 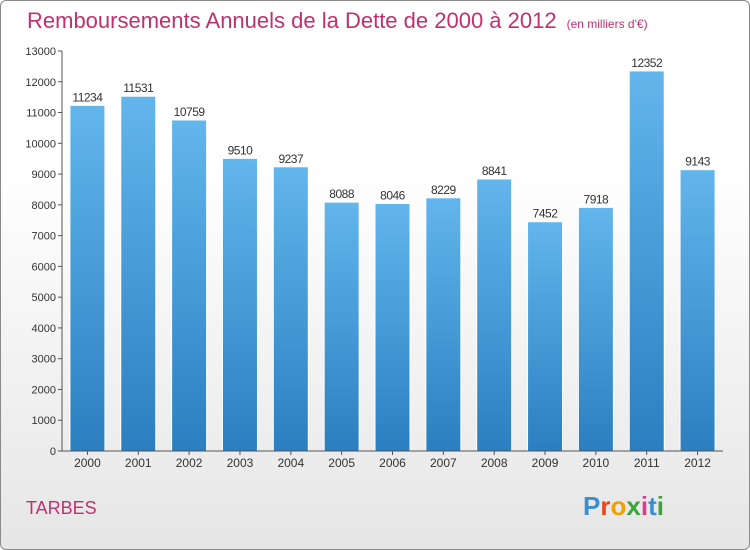 What do you see at coordinates (44, 421) in the screenshot?
I see `y-tick-label: 1000` at bounding box center [44, 421].